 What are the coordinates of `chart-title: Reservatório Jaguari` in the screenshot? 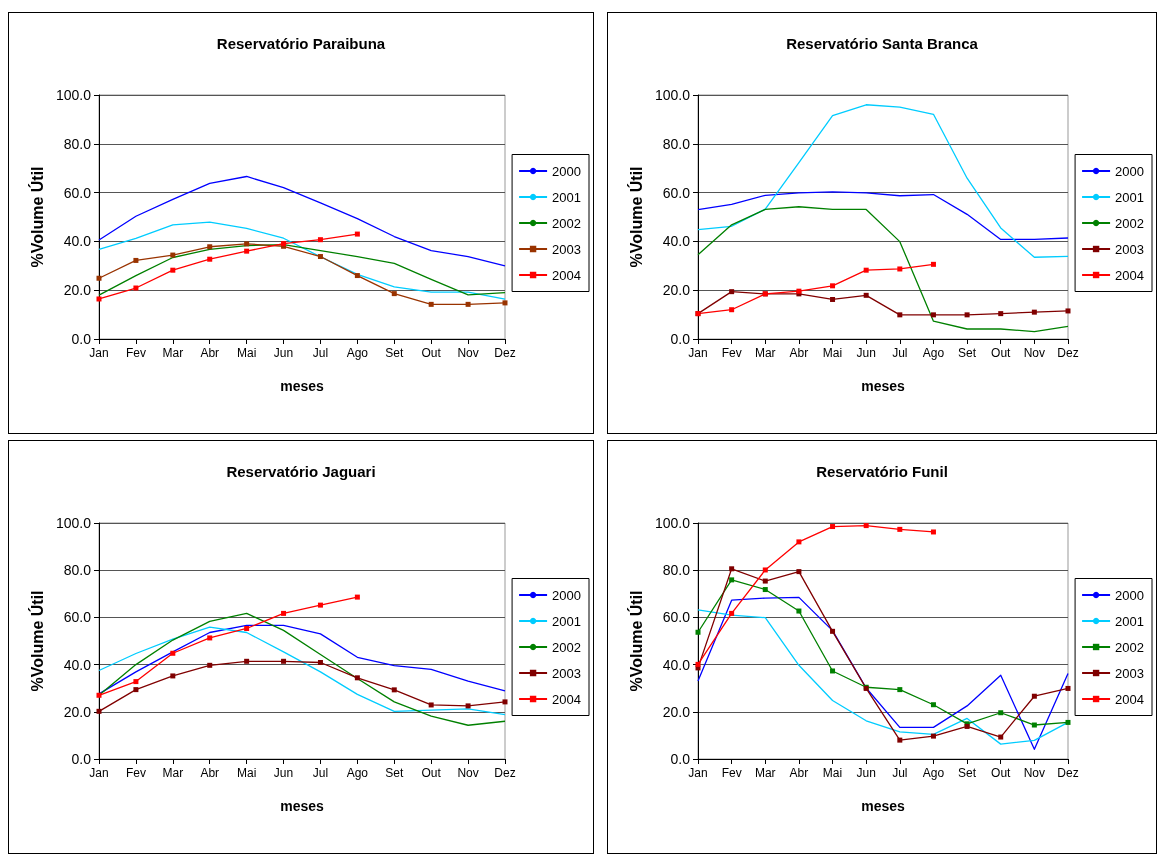 It's located at (301, 471).